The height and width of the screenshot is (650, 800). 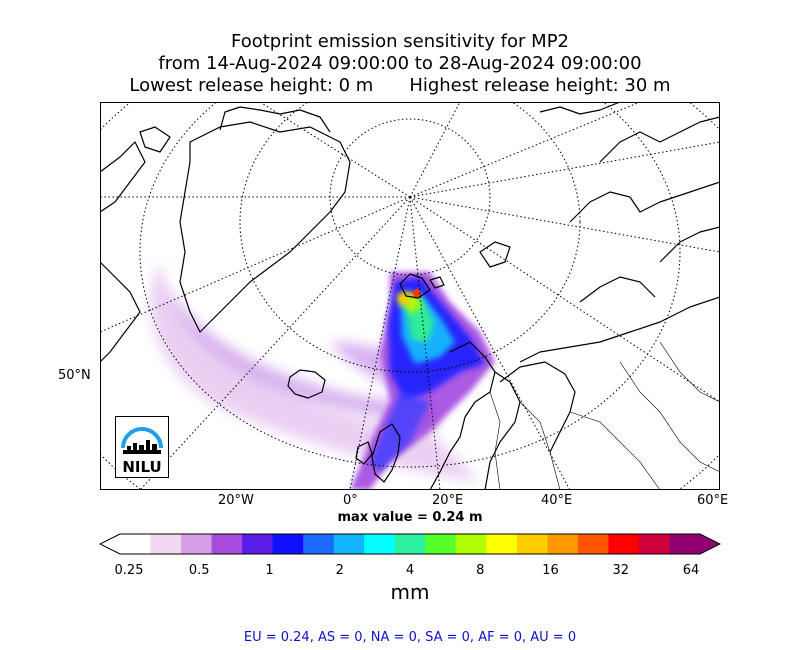 I want to click on logo-skyline, so click(x=142, y=447).